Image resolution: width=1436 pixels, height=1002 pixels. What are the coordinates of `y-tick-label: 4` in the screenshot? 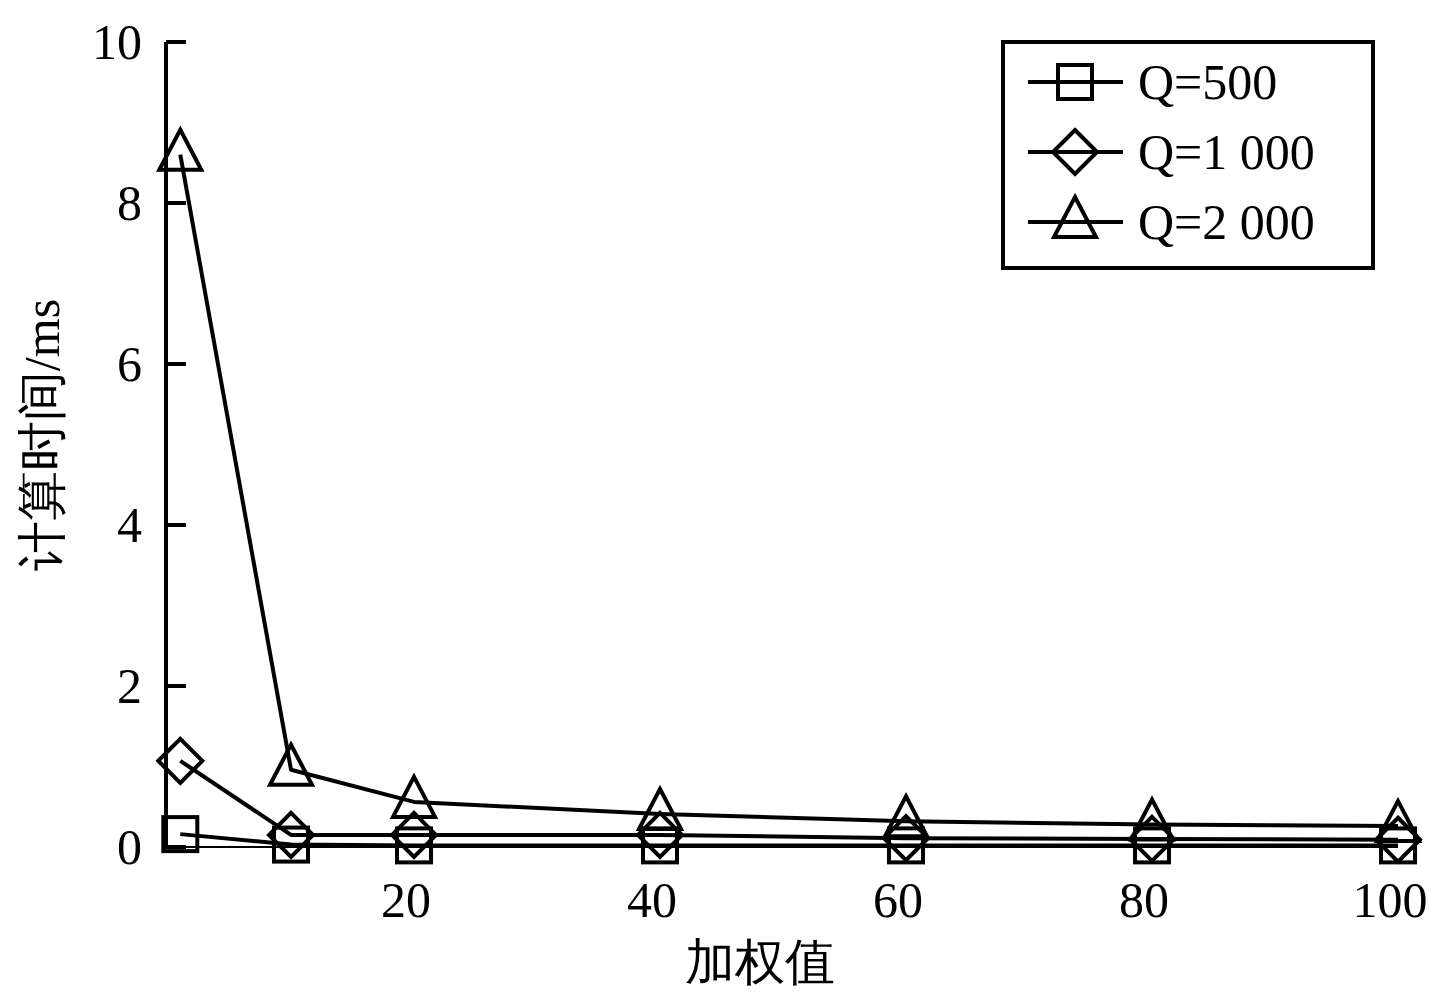 It's located at (129, 525).